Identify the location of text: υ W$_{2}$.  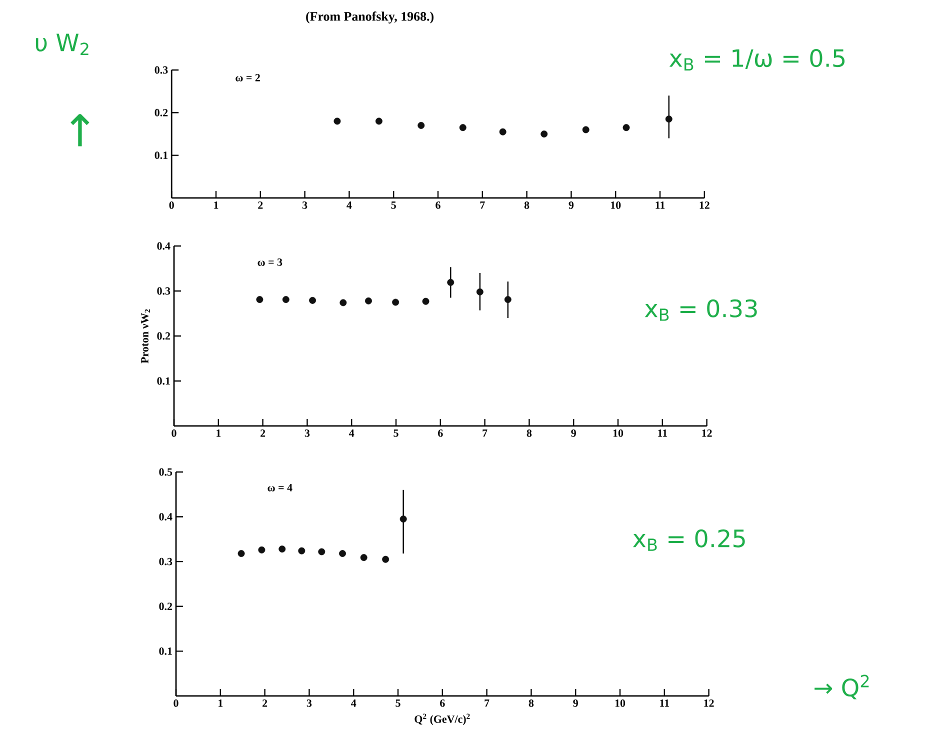
(62, 45).